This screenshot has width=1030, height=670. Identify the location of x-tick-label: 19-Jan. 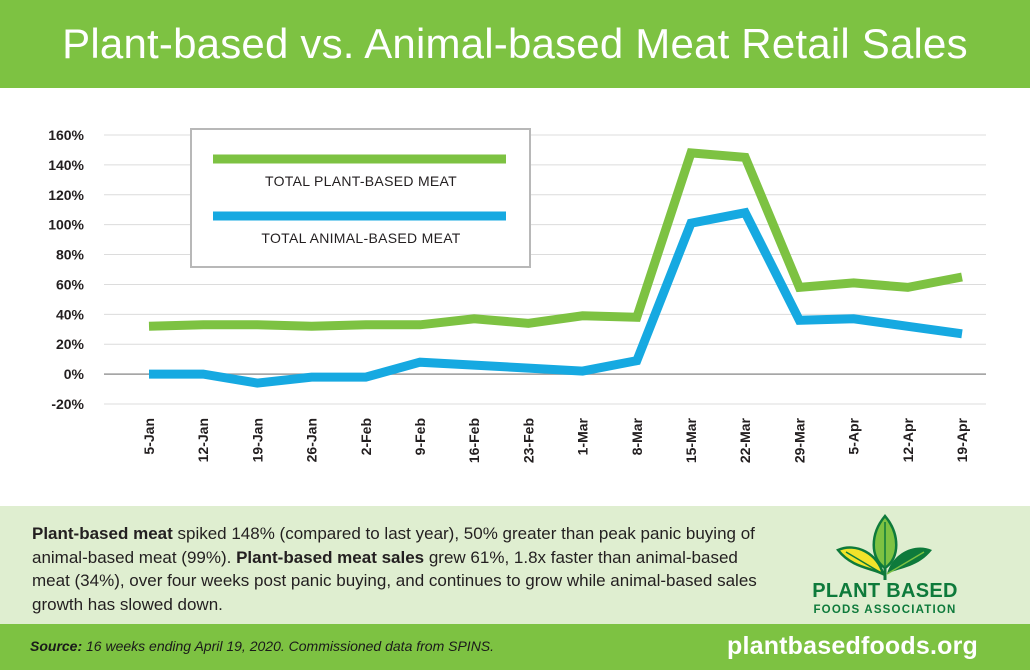
(257, 440).